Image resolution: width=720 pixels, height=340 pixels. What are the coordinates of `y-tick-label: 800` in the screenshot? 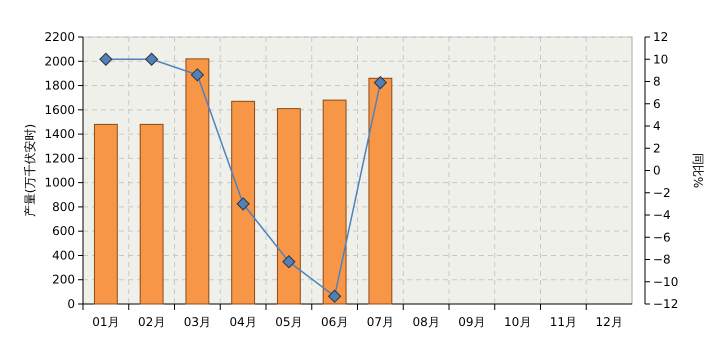 It's located at (63, 207).